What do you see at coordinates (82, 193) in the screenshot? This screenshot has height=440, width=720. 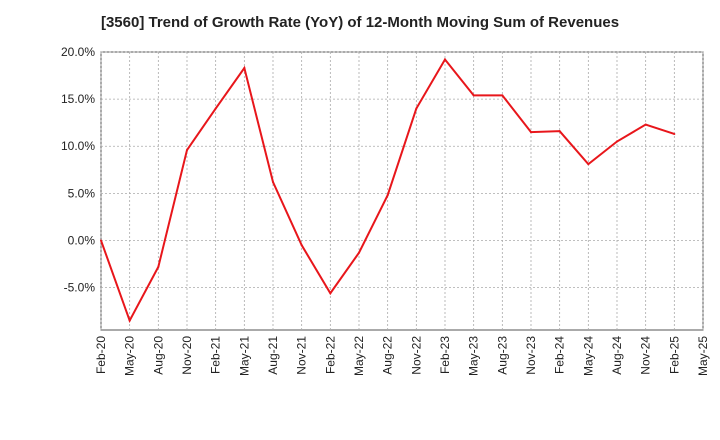 I see `y-tick-label: 5.0%` at bounding box center [82, 193].